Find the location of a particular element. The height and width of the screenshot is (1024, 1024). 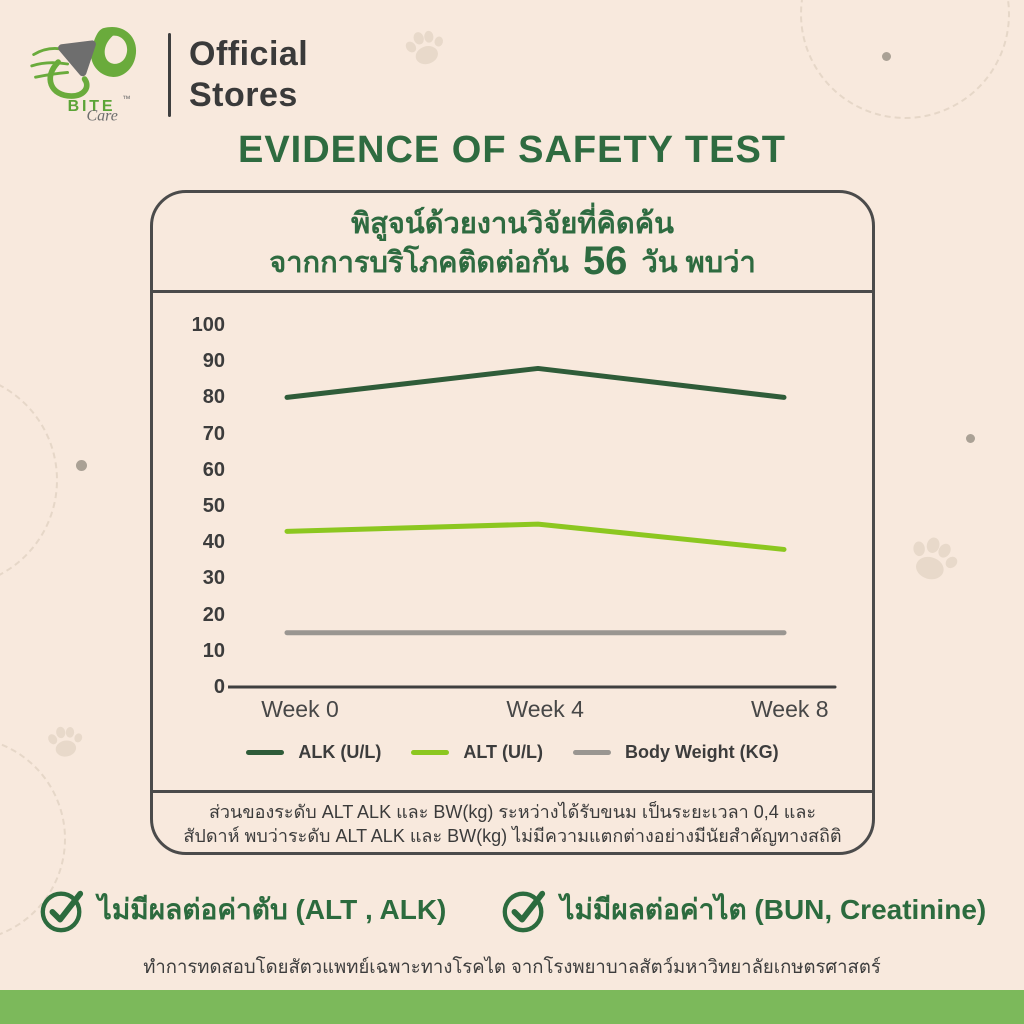

legend-label: ALT (U/L) is located at coordinates (503, 752).